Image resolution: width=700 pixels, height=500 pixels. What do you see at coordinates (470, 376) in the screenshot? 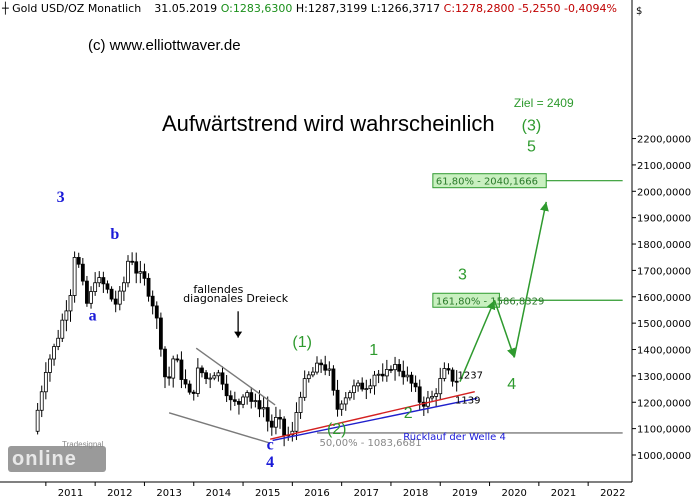
I see `wave-annotation: 1237` at bounding box center [470, 376].